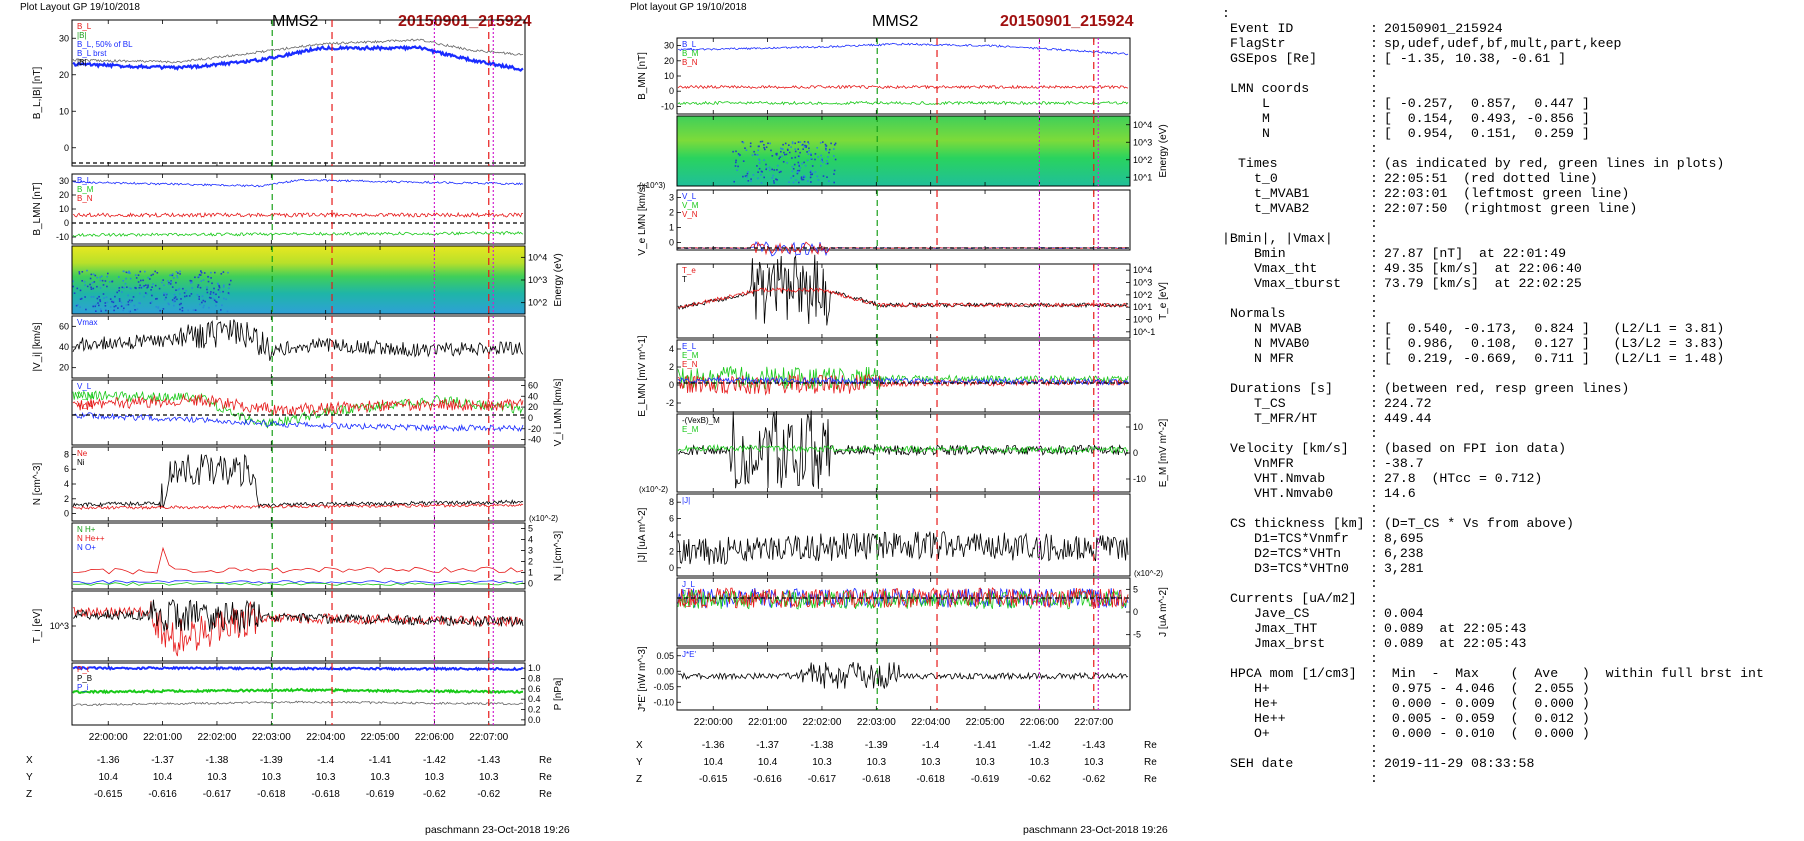  Describe the element at coordinates (295, 21) in the screenshot. I see `figure-spacecraft-title: MMS2` at that location.